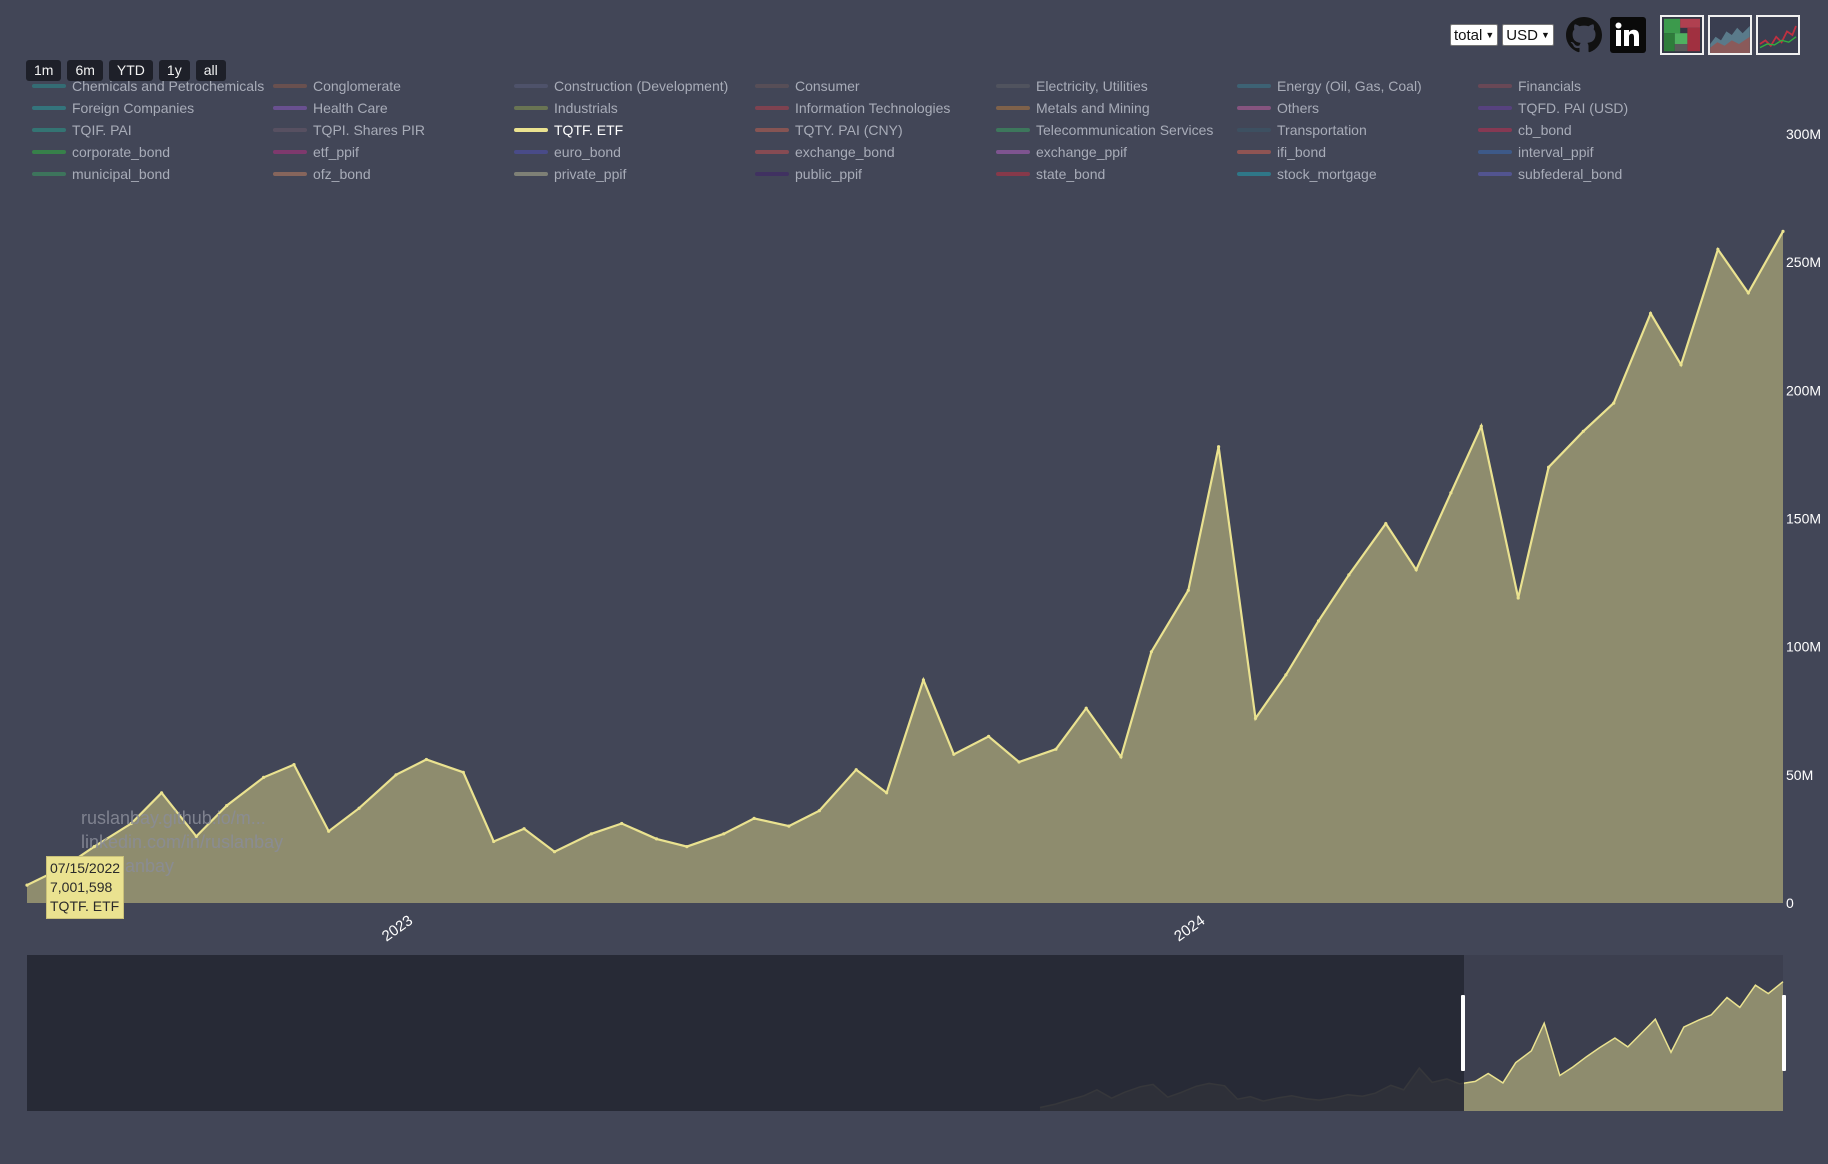 The image size is (1828, 1164). Describe the element at coordinates (148, 86) in the screenshot. I see `legend-item: Chemicals and Petrochemicals` at that location.